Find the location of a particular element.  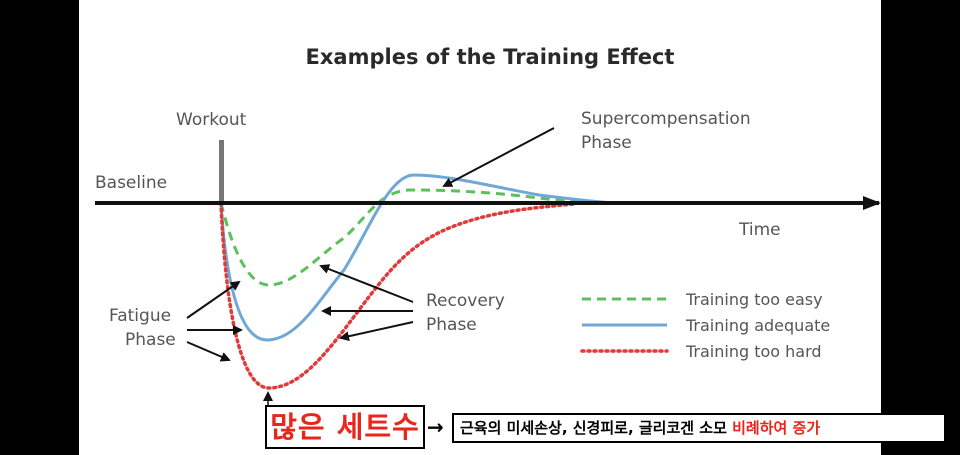

fatigue-label-line2: Phase is located at coordinates (150, 340).